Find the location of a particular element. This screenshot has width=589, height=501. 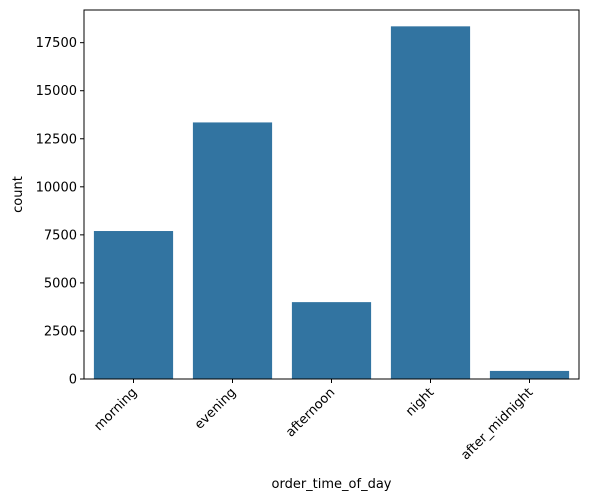

y-tick-label: 2500 is located at coordinates (60, 331).